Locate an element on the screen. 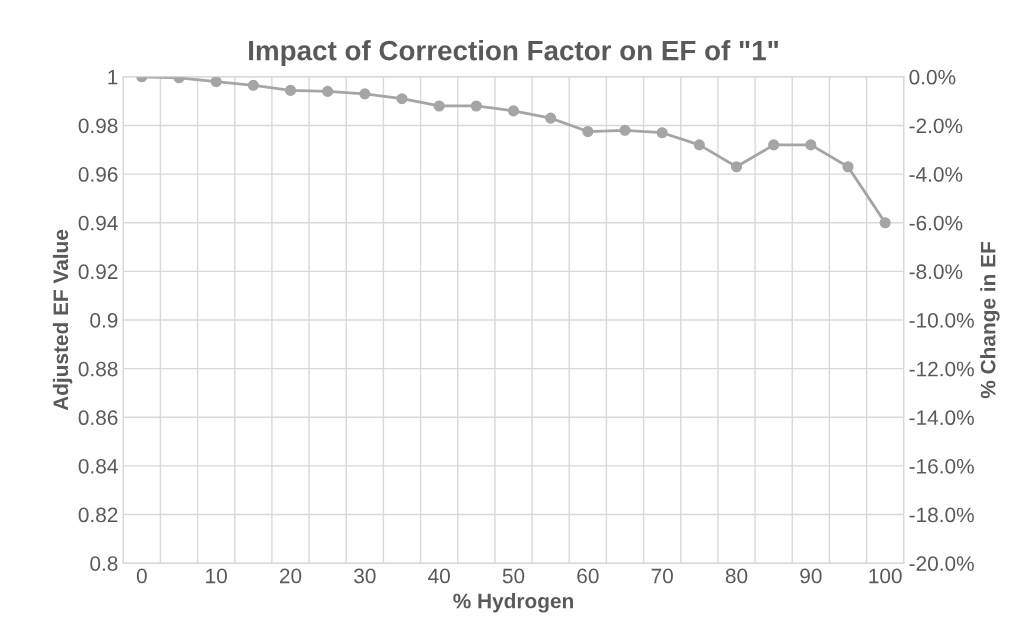 Image resolution: width=1027 pixels, height=640 pixels. y2-tick-label: 0.0% is located at coordinates (932, 77).